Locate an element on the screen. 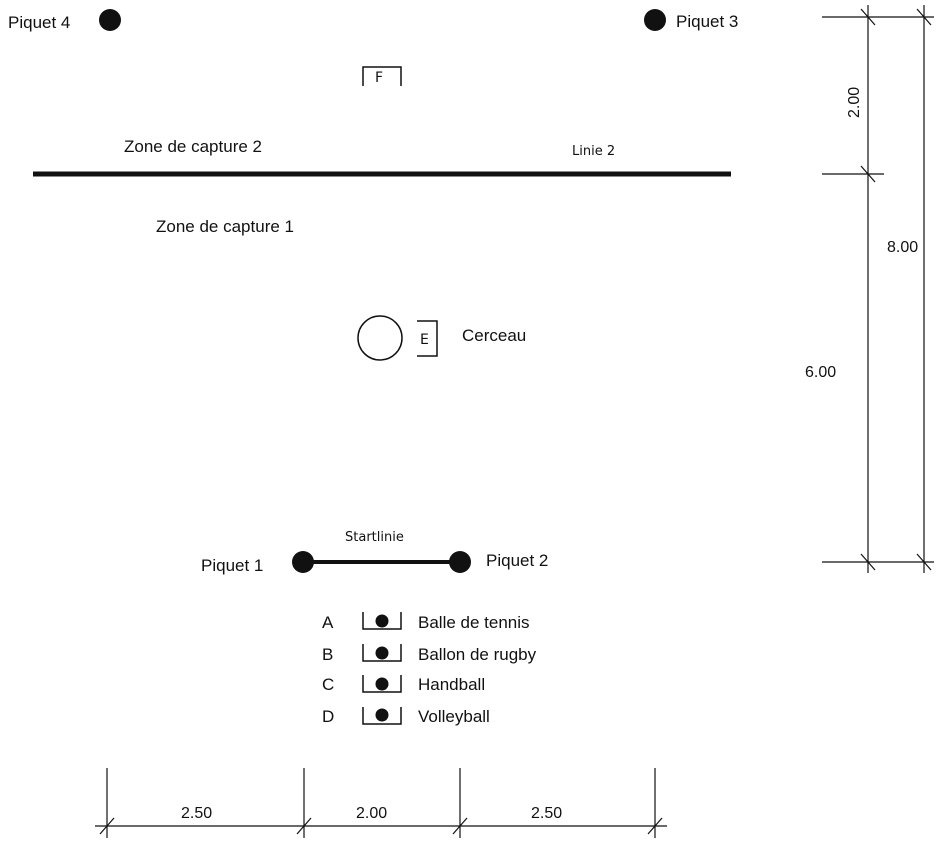  equipment-letter: A is located at coordinates (328, 622).